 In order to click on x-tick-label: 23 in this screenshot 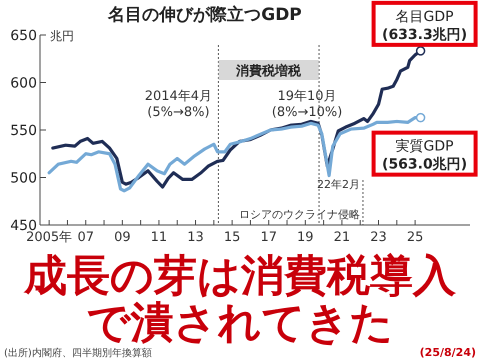, I will do `click(378, 237)`.